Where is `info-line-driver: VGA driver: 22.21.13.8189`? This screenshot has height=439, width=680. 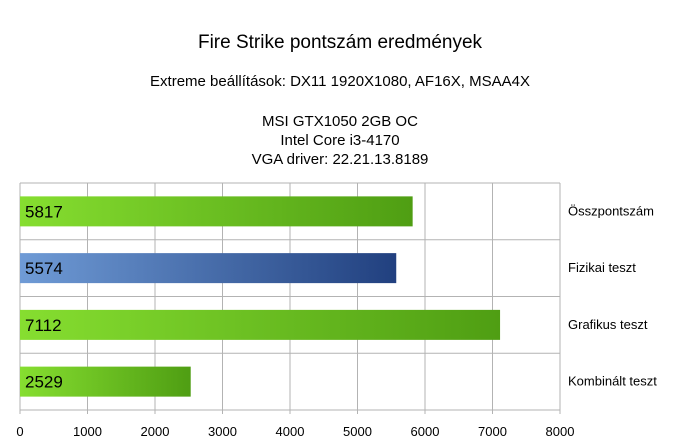 info-line-driver: VGA driver: 22.21.13.8189 is located at coordinates (340, 159).